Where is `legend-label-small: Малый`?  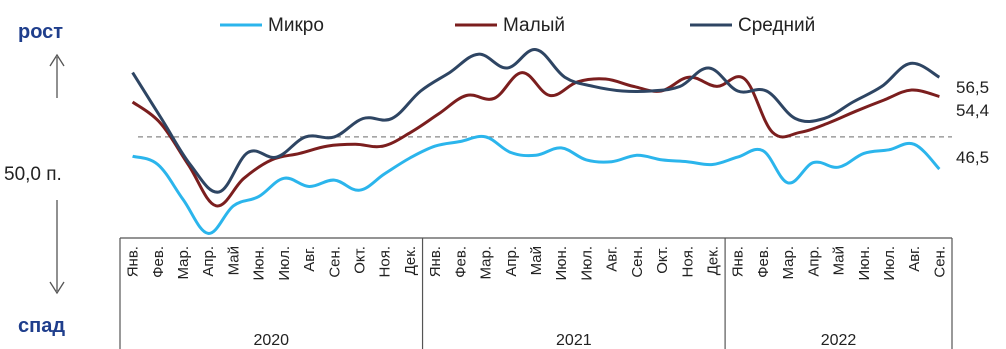 legend-label-small: Малый is located at coordinates (534, 25).